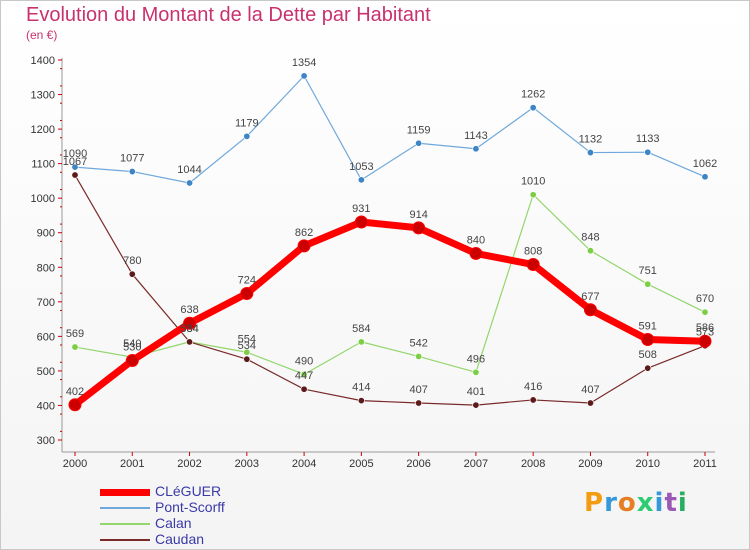  Describe the element at coordinates (361, 464) in the screenshot. I see `x-tick-label: 2005` at that location.